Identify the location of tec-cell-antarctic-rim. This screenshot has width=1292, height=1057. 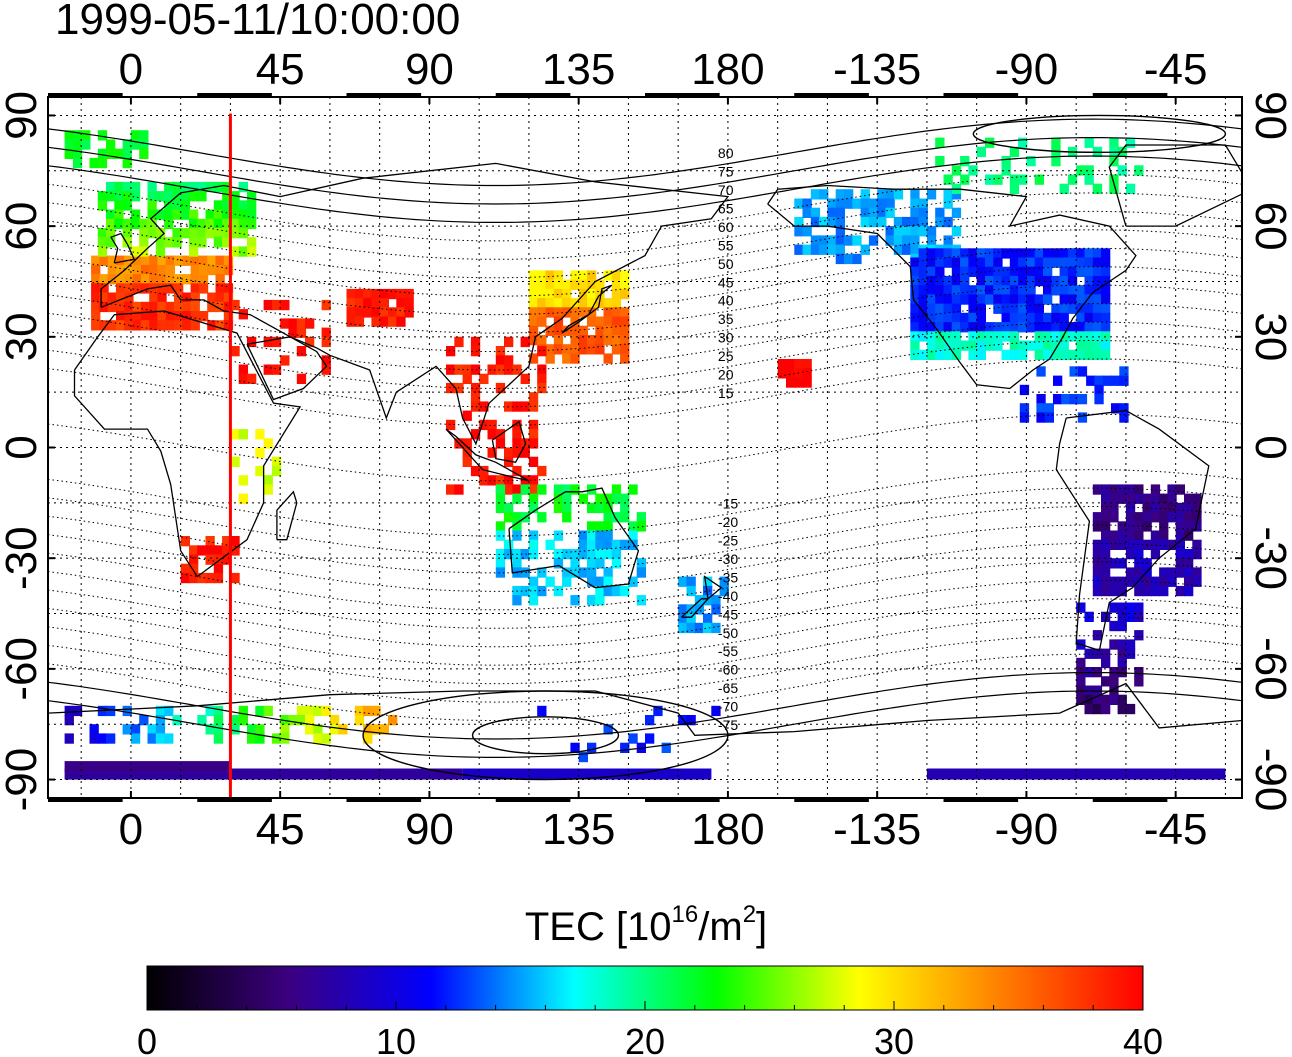
(625, 747).